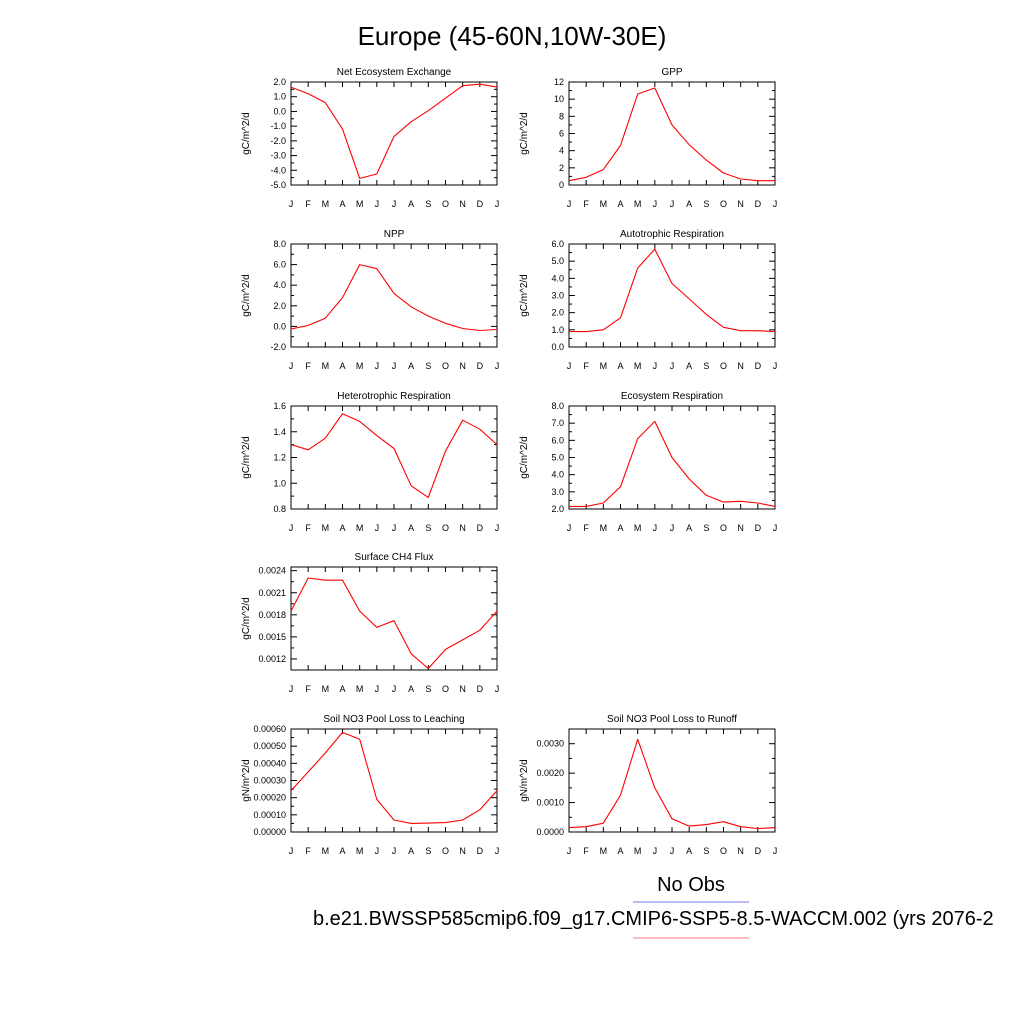 This screenshot has width=1024, height=1024. What do you see at coordinates (672, 780) in the screenshot?
I see `plot-frame` at bounding box center [672, 780].